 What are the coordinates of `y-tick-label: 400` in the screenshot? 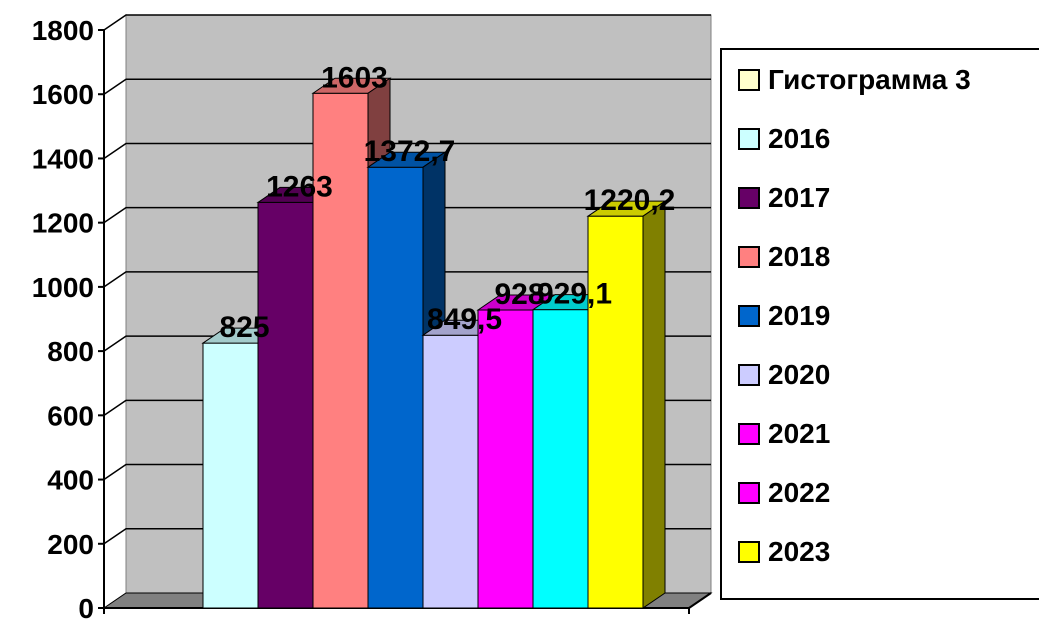 It's located at (70, 480).